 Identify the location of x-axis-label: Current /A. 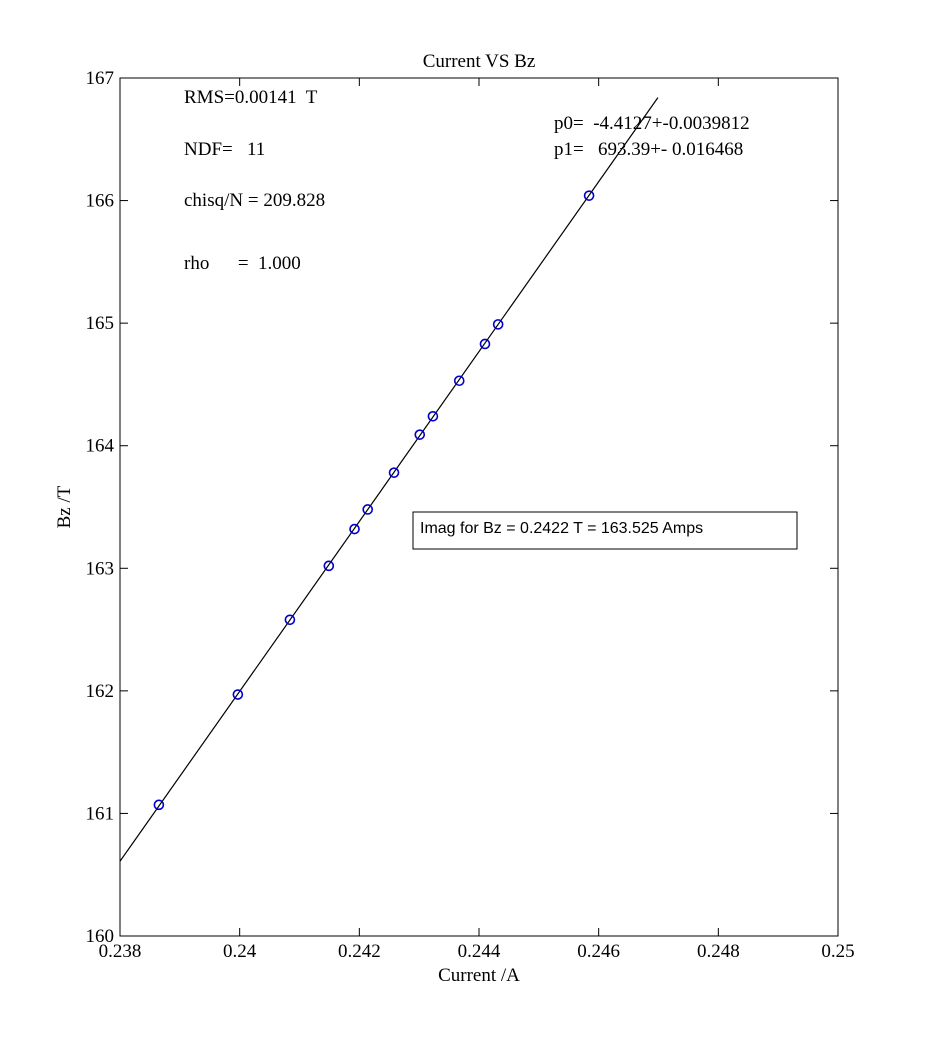
(479, 975).